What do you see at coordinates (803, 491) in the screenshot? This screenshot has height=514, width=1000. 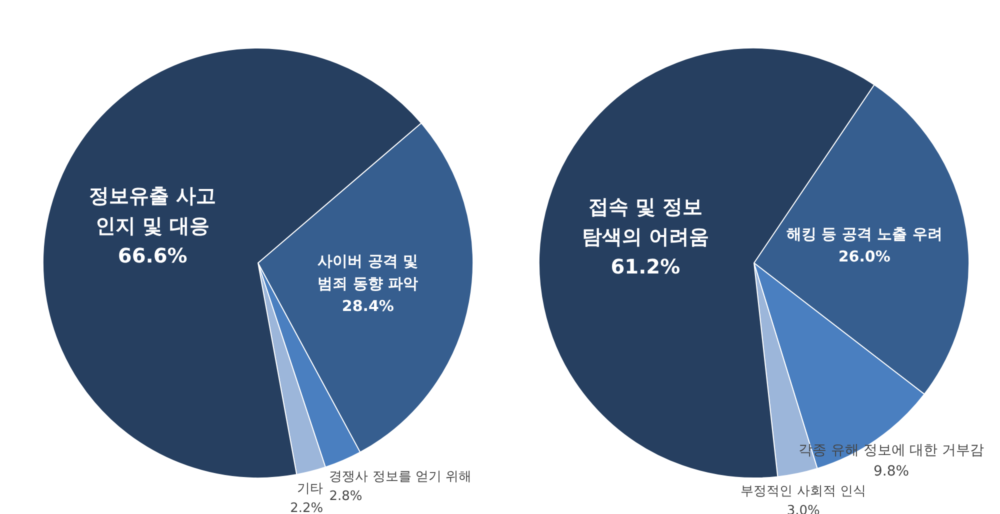 I see `slice-label: 부정적인 사회적 인식` at bounding box center [803, 491].